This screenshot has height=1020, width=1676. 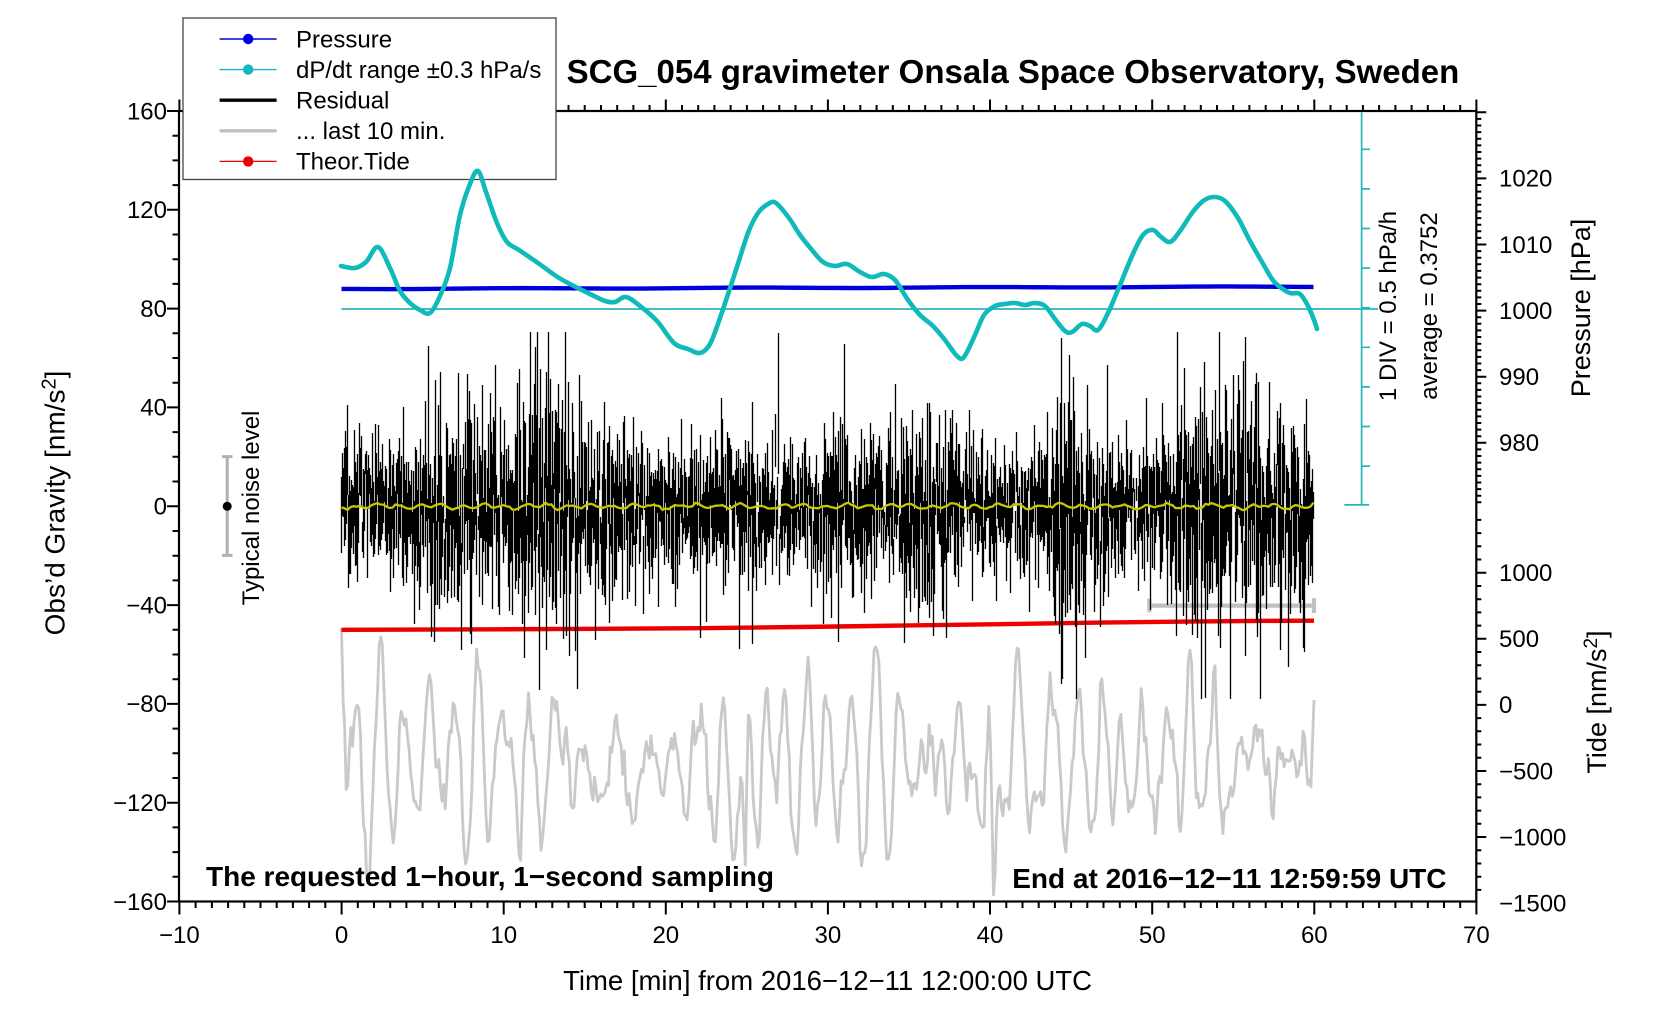 What do you see at coordinates (1532, 903) in the screenshot?
I see `svg-text: −1500` at bounding box center [1532, 903].